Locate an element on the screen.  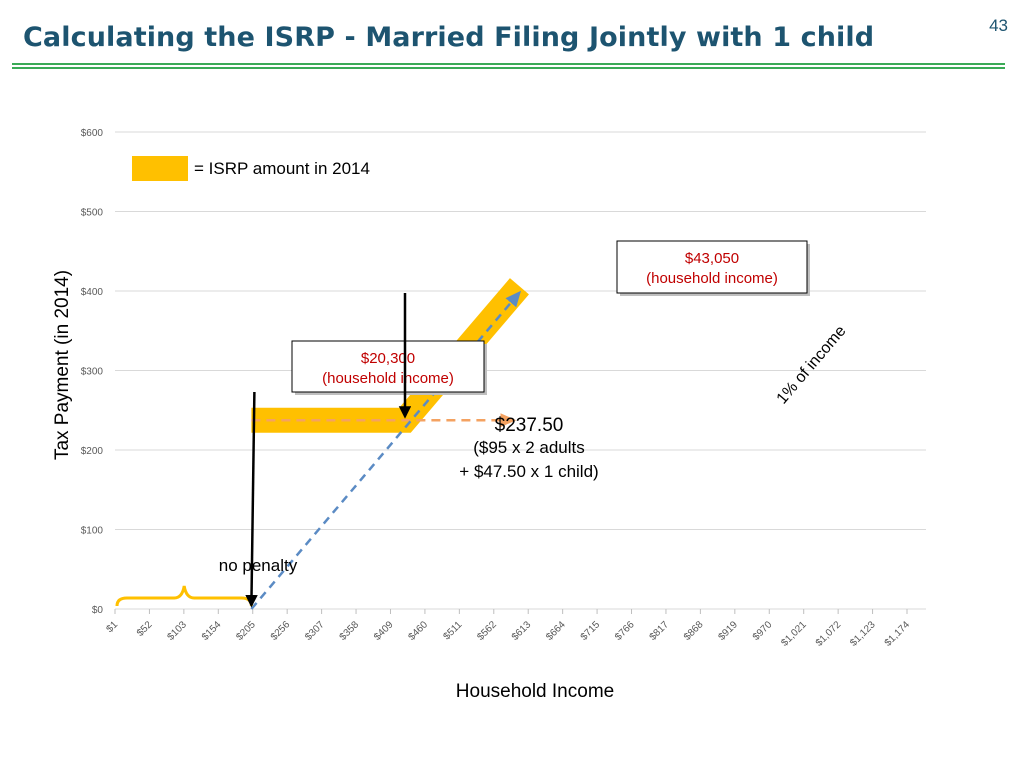
x-tick-label: $919 is located at coordinates (728, 631).